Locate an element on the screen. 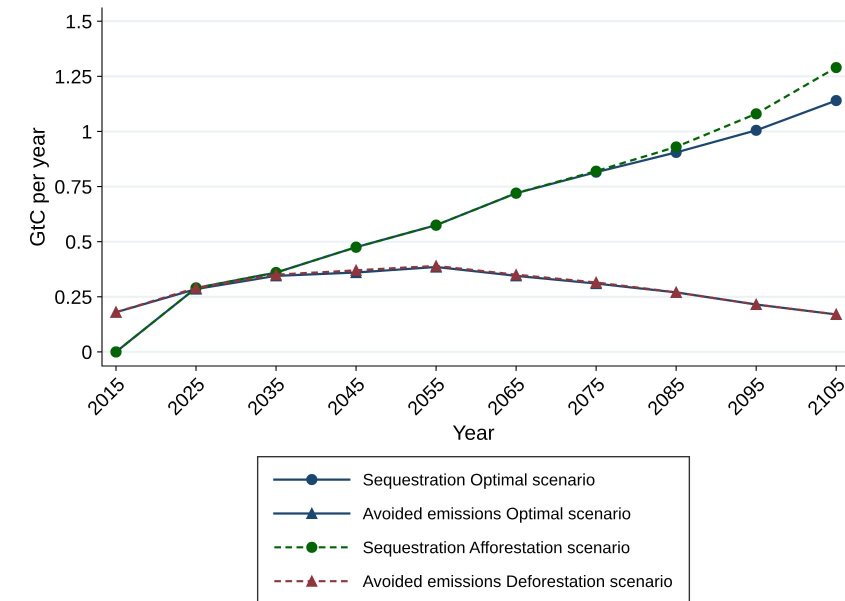 The width and height of the screenshot is (845, 601). x-axis-title: Year is located at coordinates (473, 432).